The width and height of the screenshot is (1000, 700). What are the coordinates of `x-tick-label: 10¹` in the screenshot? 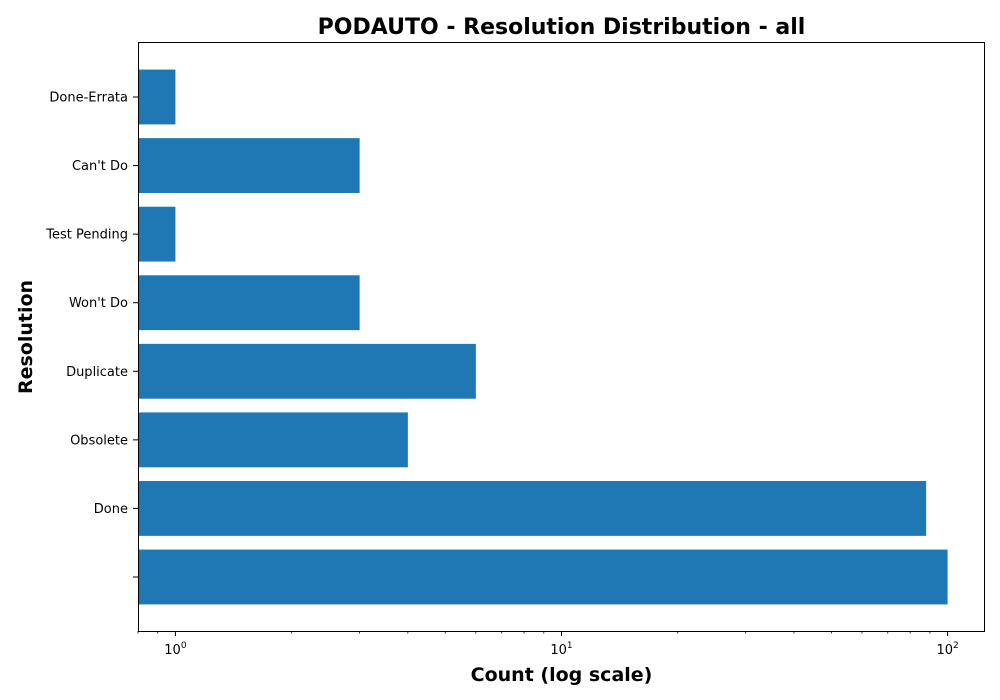 It's located at (561, 649).